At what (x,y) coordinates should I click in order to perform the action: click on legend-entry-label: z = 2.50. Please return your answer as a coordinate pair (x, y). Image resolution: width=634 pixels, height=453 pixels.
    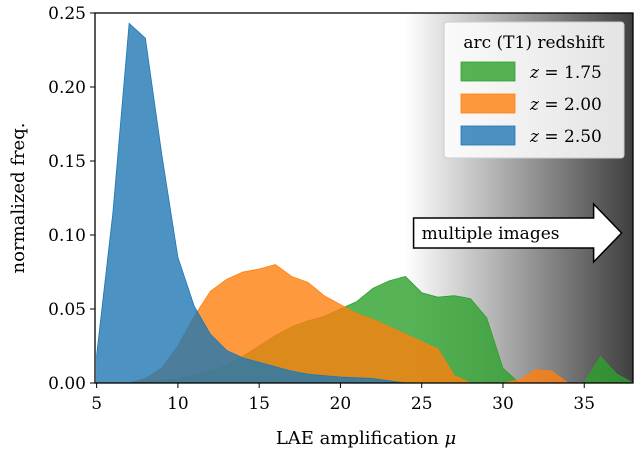
    Looking at the image, I should click on (565, 137).